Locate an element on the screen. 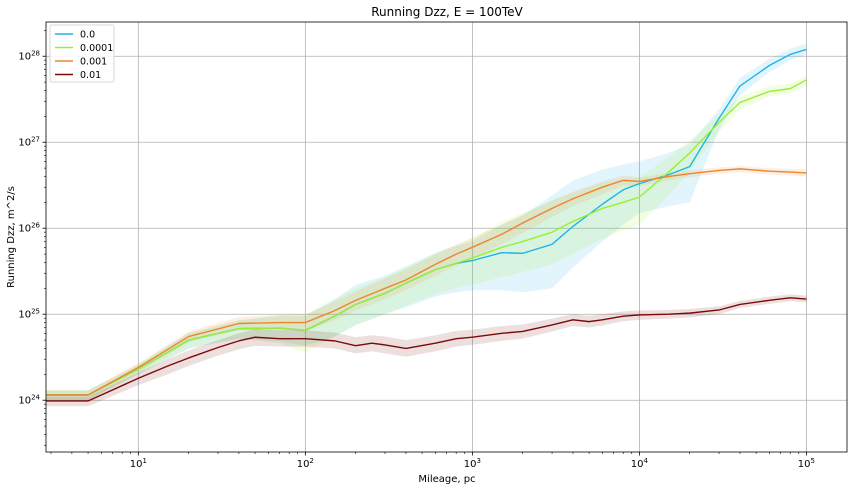  x-tick-label: 10⁵ is located at coordinates (806, 463).